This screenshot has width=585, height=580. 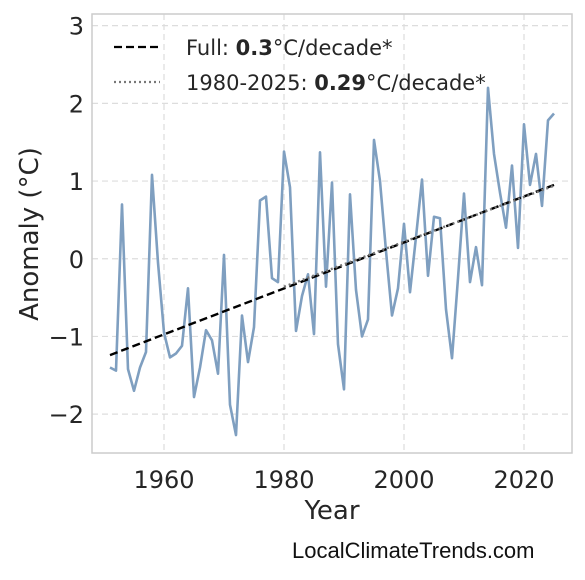 I want to click on x-tick-label: 2020, so click(x=523, y=480).